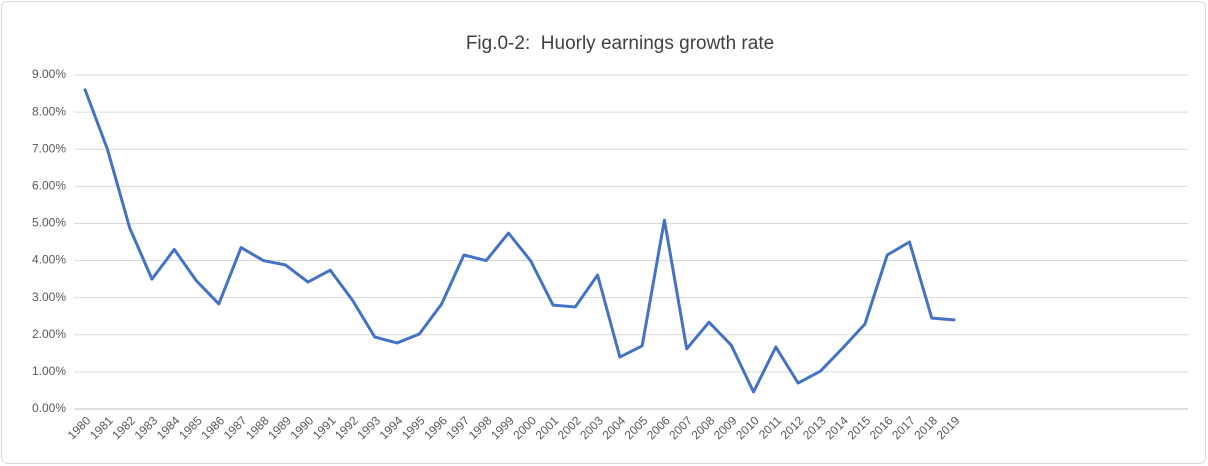 The image size is (1208, 466). I want to click on chart-title: Fig.0-2: Huorly earnings growth rate, so click(620, 43).